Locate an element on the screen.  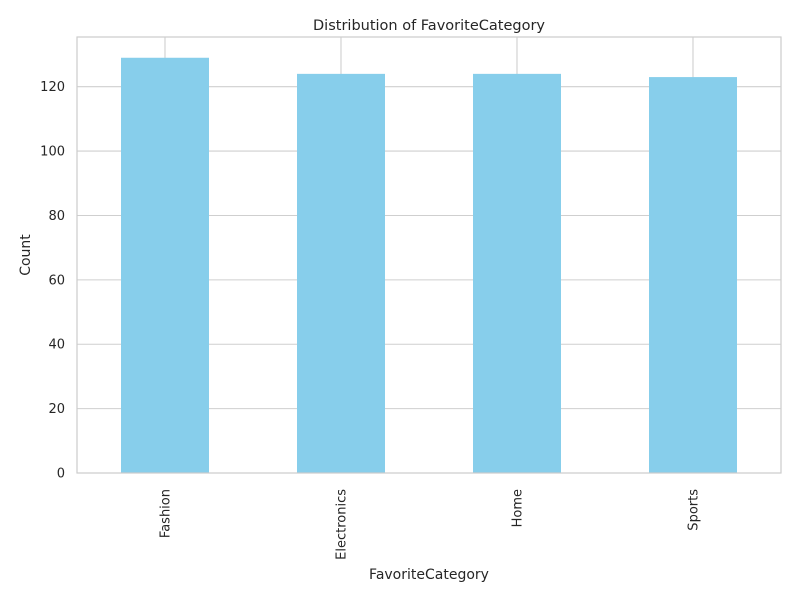
y-axis-ticks: 0 20 40 60 80 100 120 is located at coordinates (52, 280).